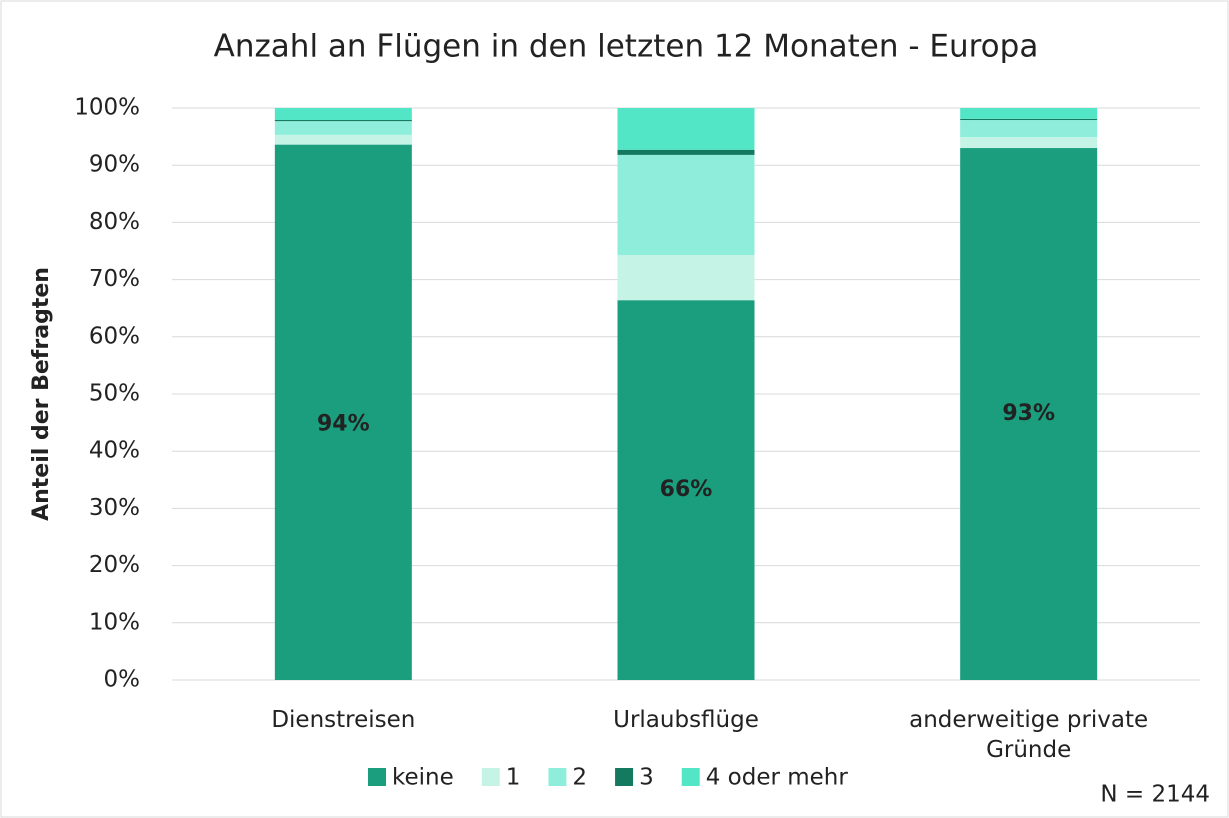 Image resolution: width=1229 pixels, height=818 pixels. I want to click on data-label: 94%, so click(343, 423).